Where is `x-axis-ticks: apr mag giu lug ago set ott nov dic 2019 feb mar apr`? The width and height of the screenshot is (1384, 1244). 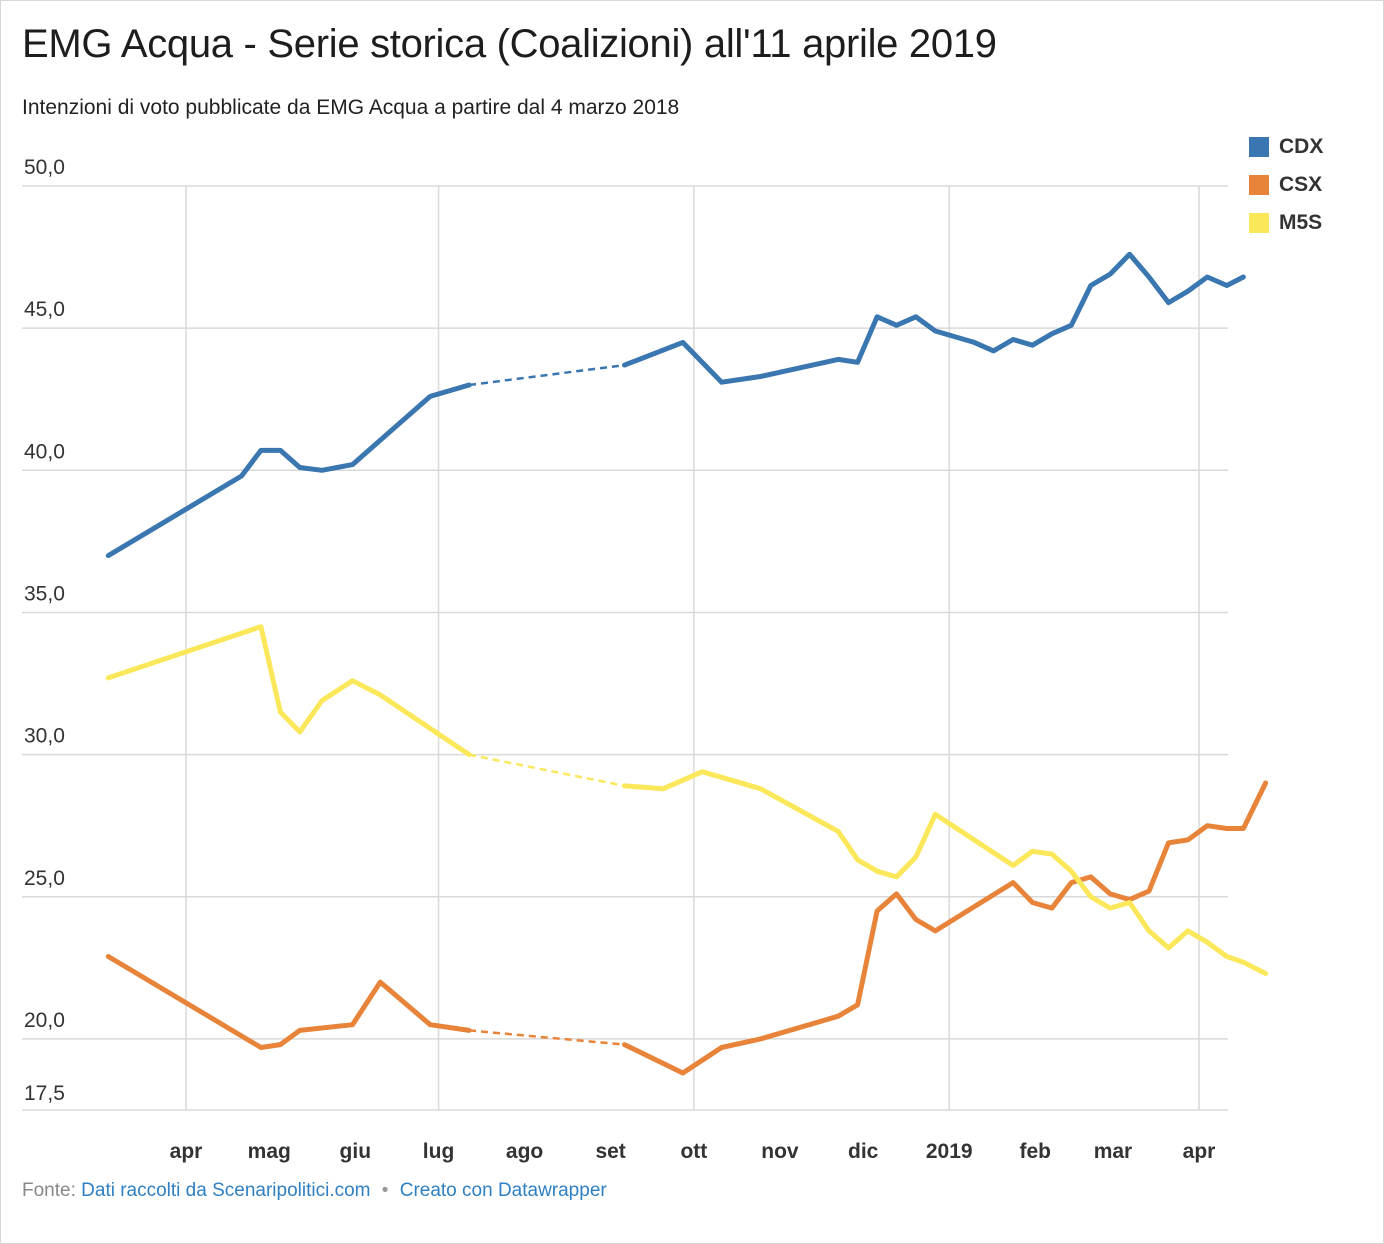 x-axis-ticks: apr mag giu lug ago set ott nov dic 2019 feb mar apr is located at coordinates (693, 1151).